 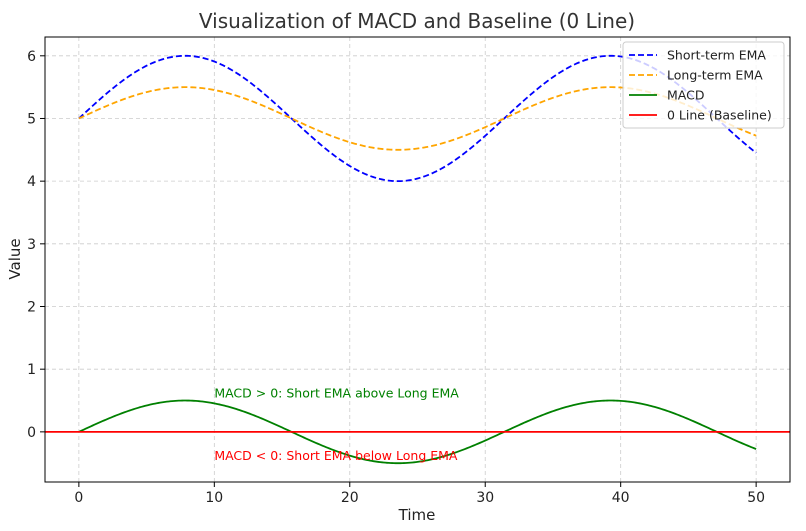 I want to click on y-axis-label: Value, so click(x=15, y=258).